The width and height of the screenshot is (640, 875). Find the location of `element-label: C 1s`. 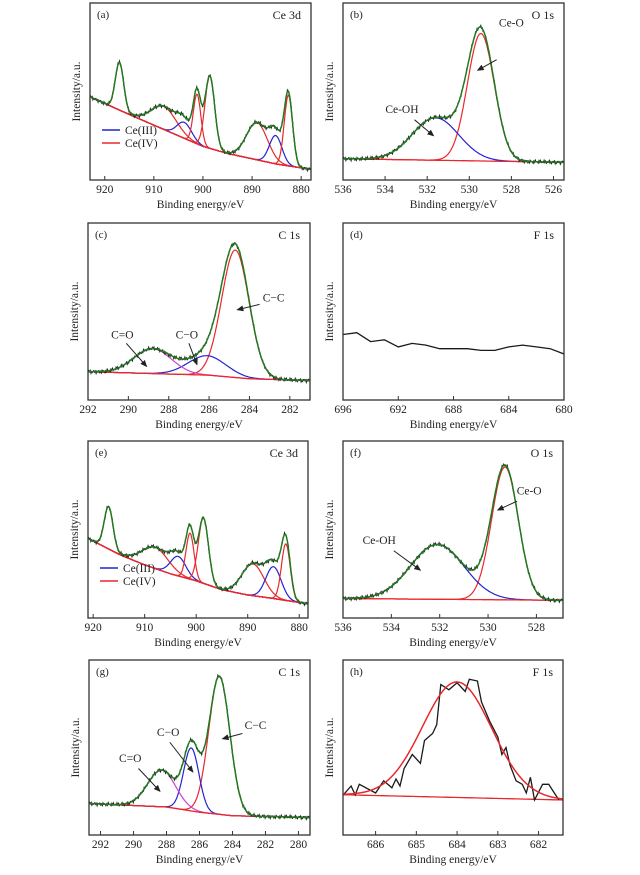

element-label: C 1s is located at coordinates (289, 235).